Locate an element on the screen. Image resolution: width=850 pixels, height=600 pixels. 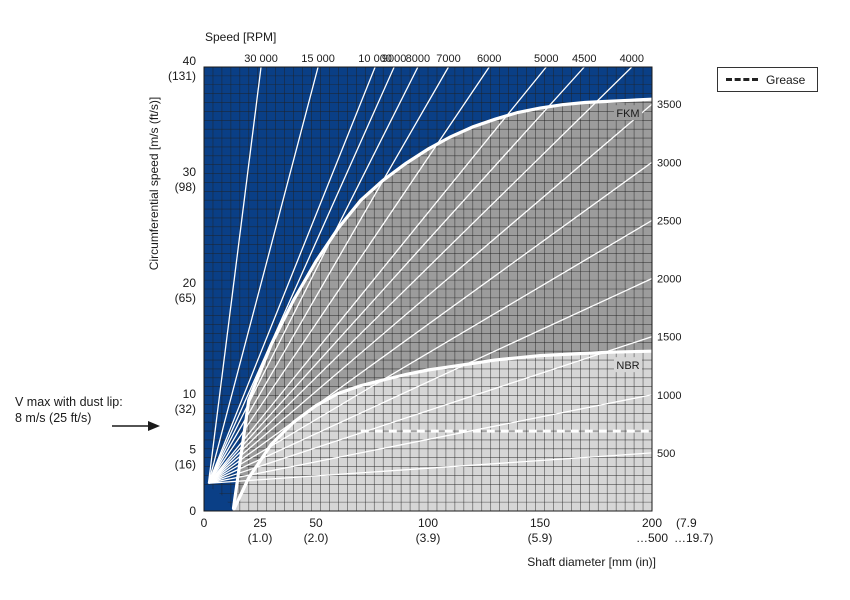
x-tick-sublabel: (3.9) is located at coordinates (428, 538).